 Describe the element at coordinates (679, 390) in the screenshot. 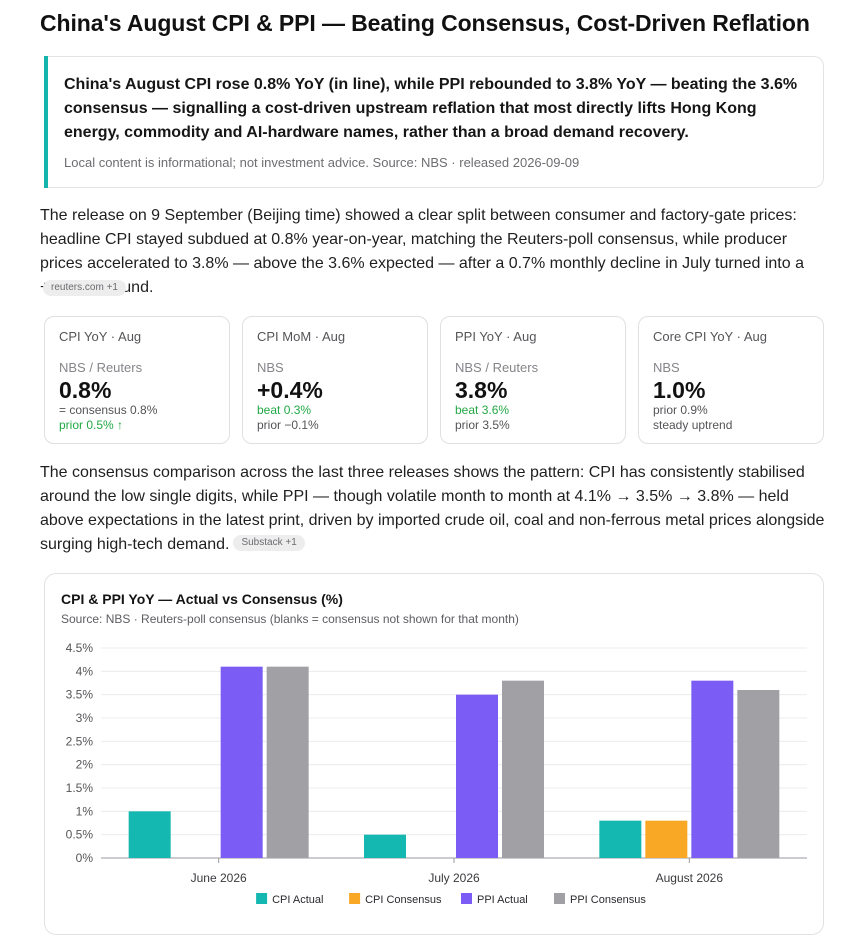

I see `stat-card-value: 1.0%` at that location.